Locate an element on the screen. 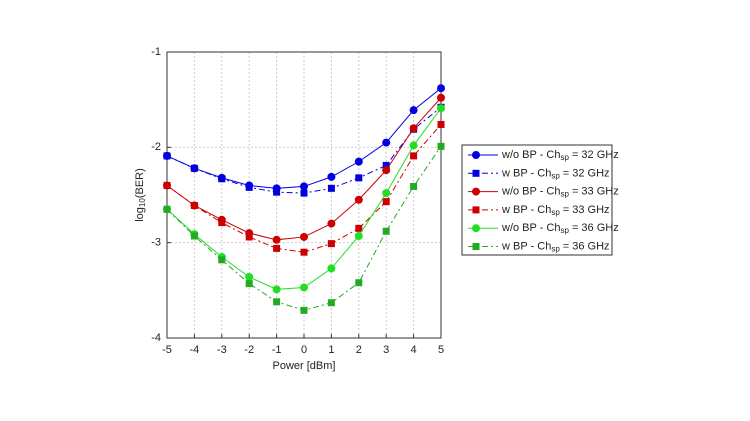 Image resolution: width=750 pixels, height=421 pixels. x-tick-label: -2 is located at coordinates (249, 350).